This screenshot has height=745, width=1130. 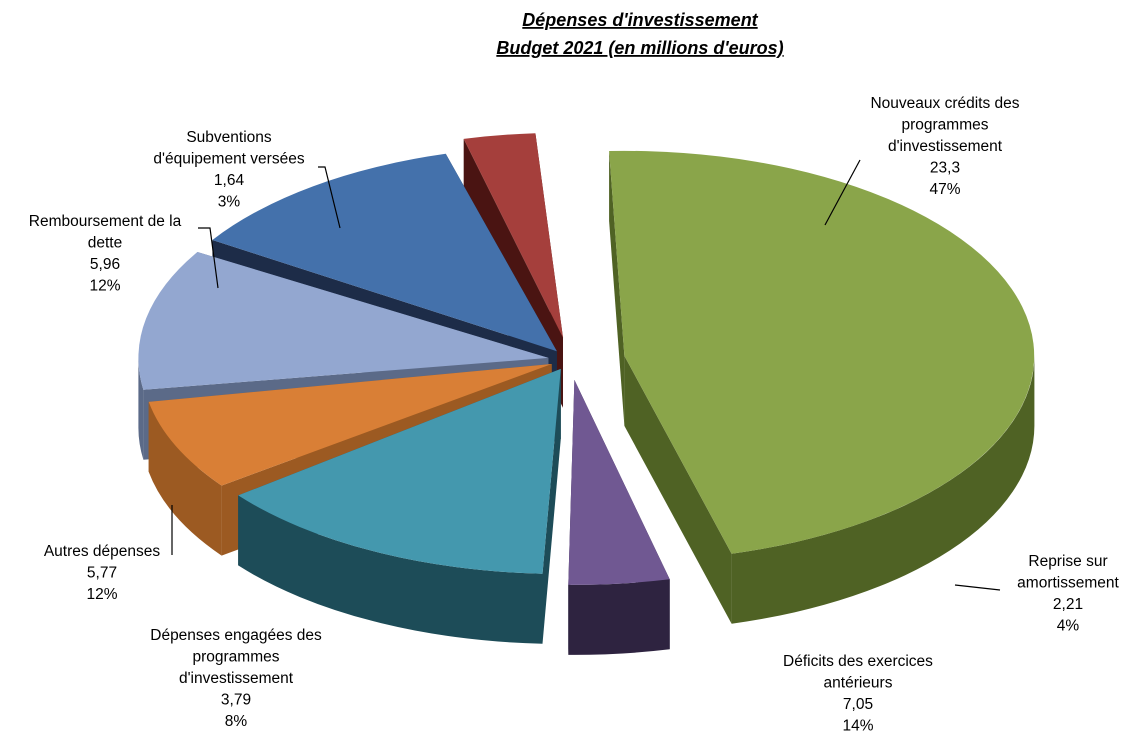 What do you see at coordinates (640, 20) in the screenshot?
I see `chart-title-line: Dépenses d'investissement` at bounding box center [640, 20].